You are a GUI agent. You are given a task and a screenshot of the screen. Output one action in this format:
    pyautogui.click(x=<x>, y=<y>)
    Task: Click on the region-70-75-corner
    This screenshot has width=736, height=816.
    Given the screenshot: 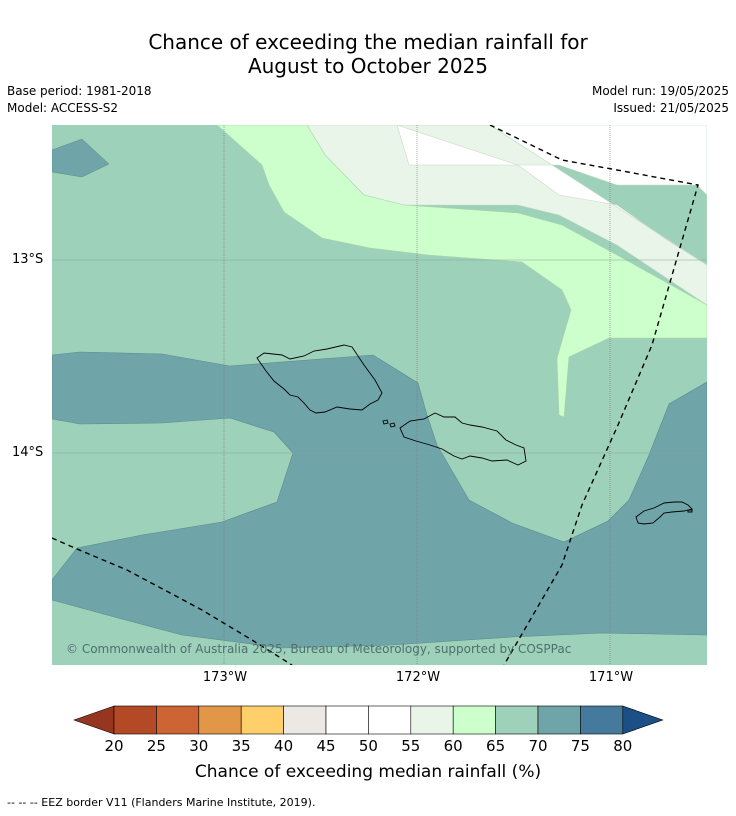 What is the action you would take?
    pyautogui.click(x=81, y=158)
    